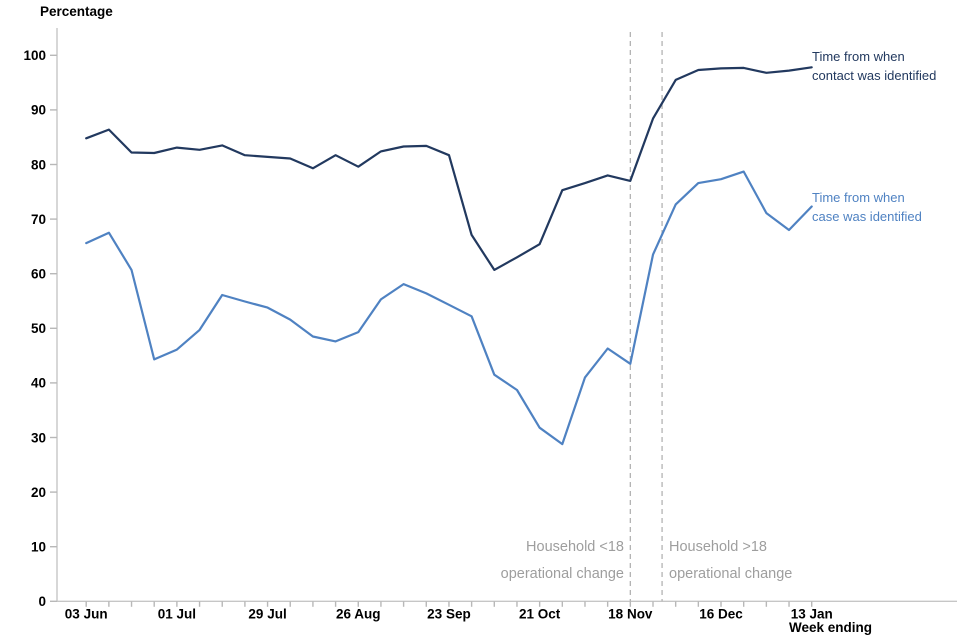 The height and width of the screenshot is (640, 960). I want to click on annotation-household-over-18-line1: Household >18, so click(718, 547).